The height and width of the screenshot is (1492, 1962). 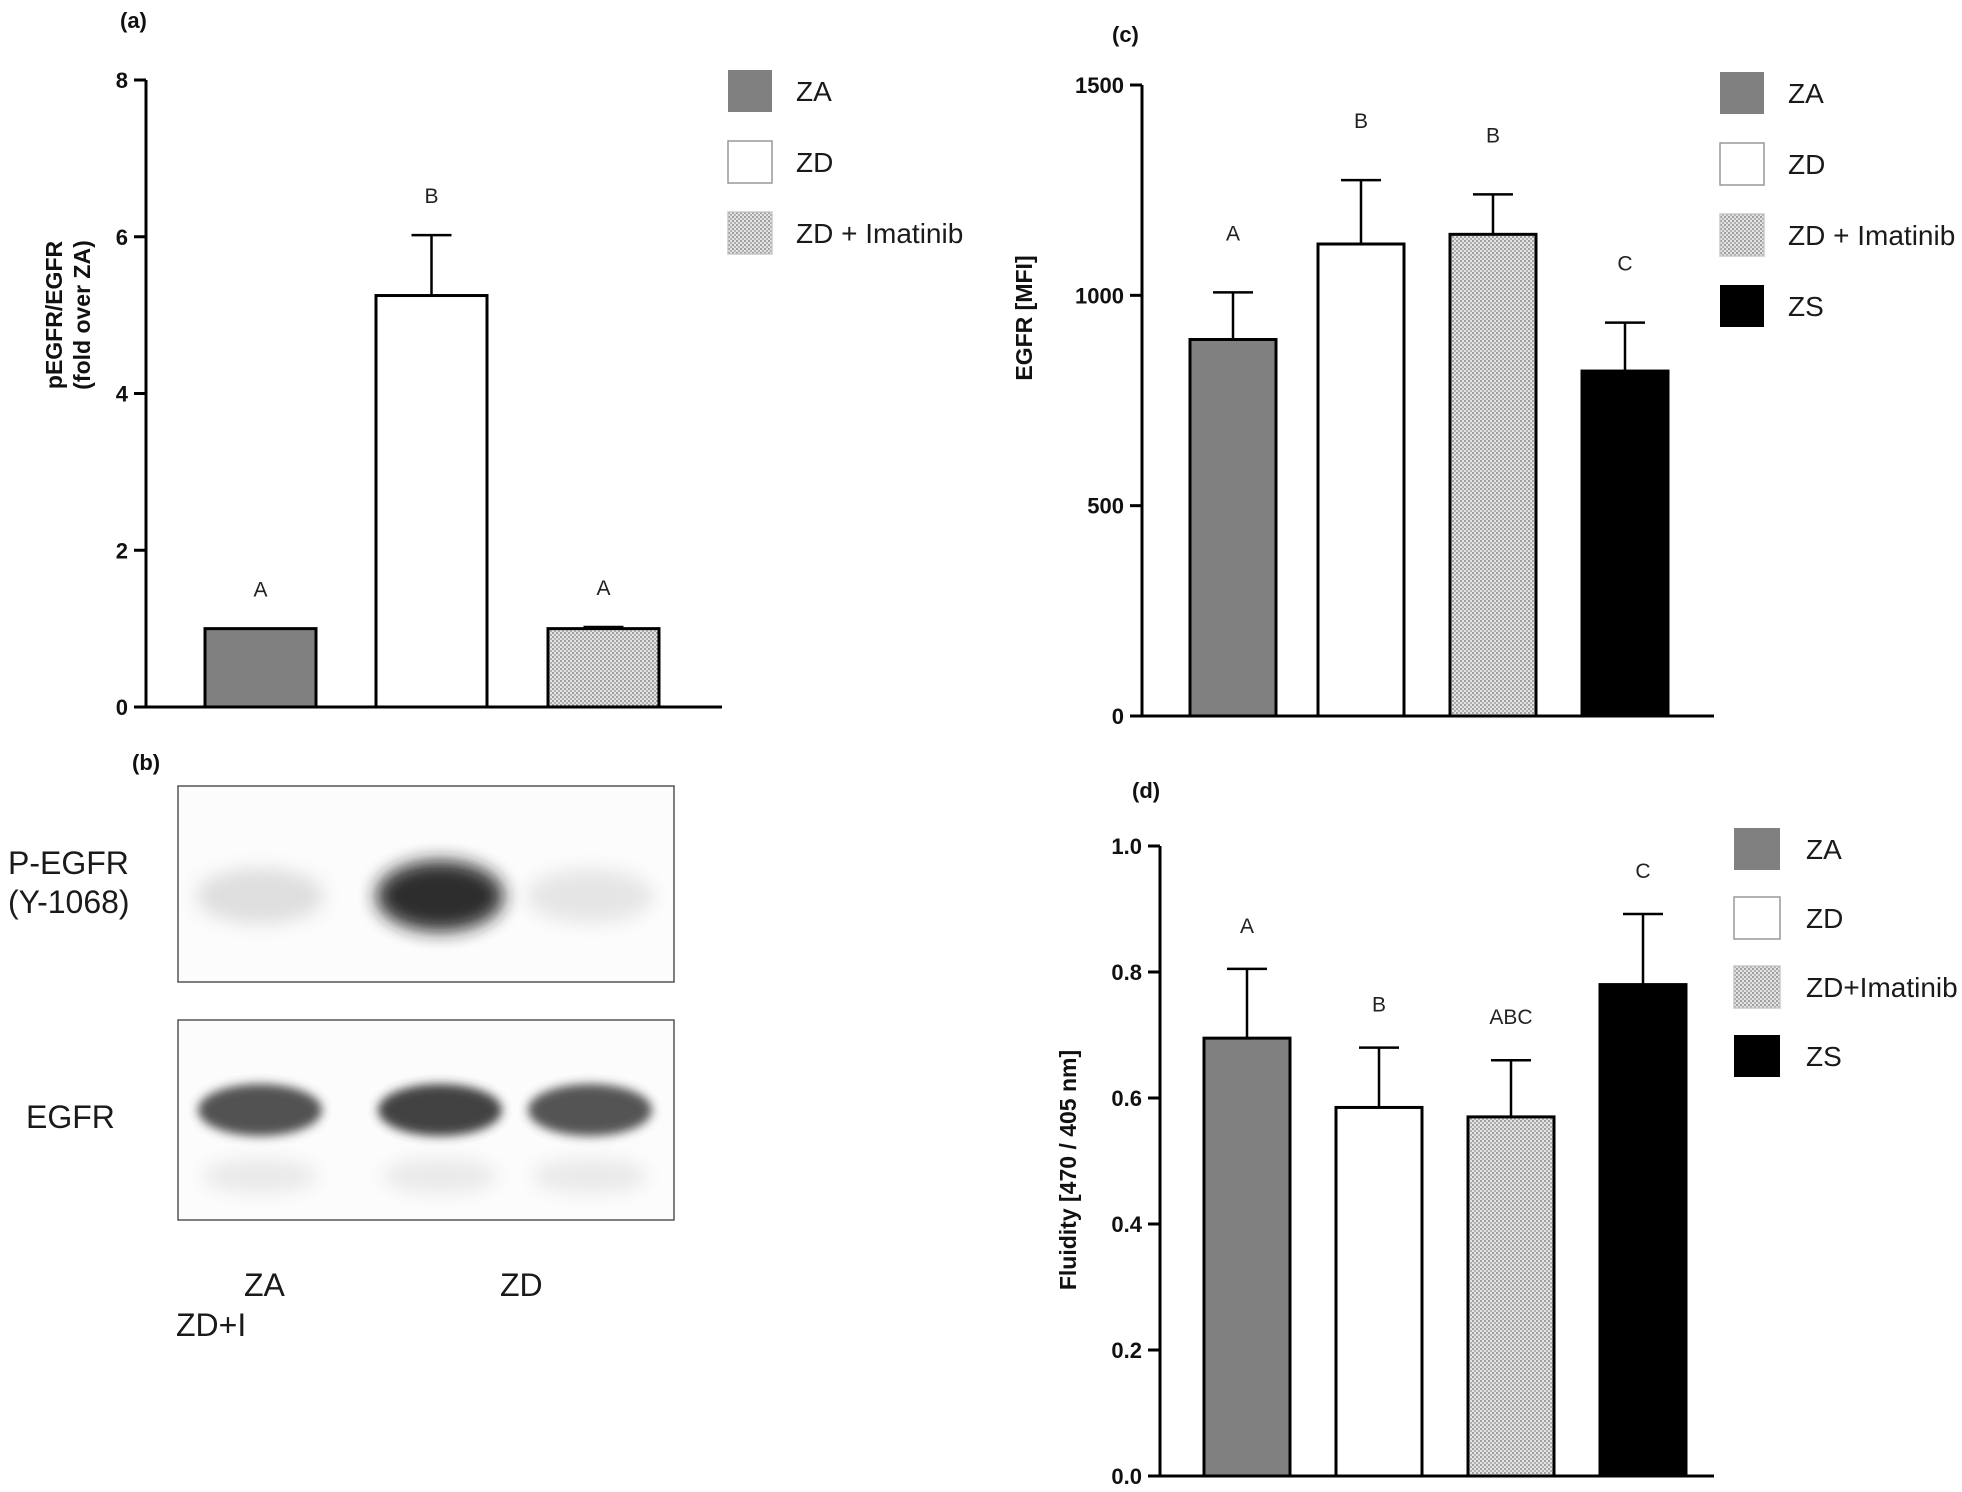 What do you see at coordinates (1379, 1005) in the screenshot?
I see `panel-d-significance-zd: B` at bounding box center [1379, 1005].